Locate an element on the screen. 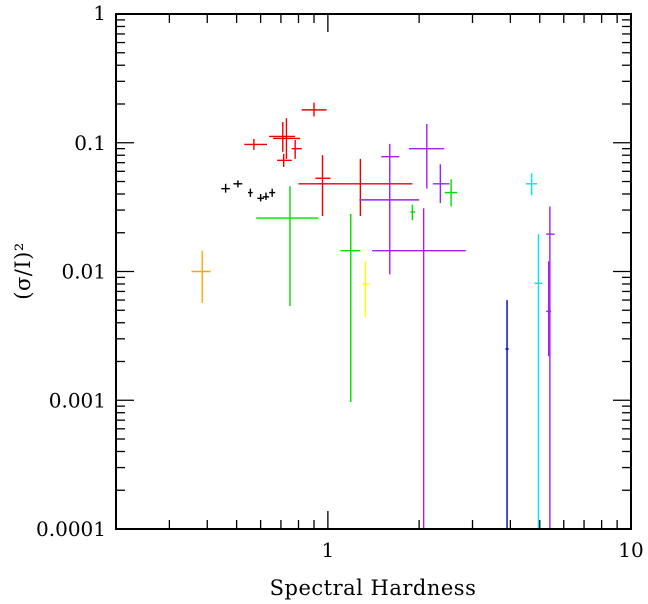  x-tick-label: 10 is located at coordinates (630, 550).